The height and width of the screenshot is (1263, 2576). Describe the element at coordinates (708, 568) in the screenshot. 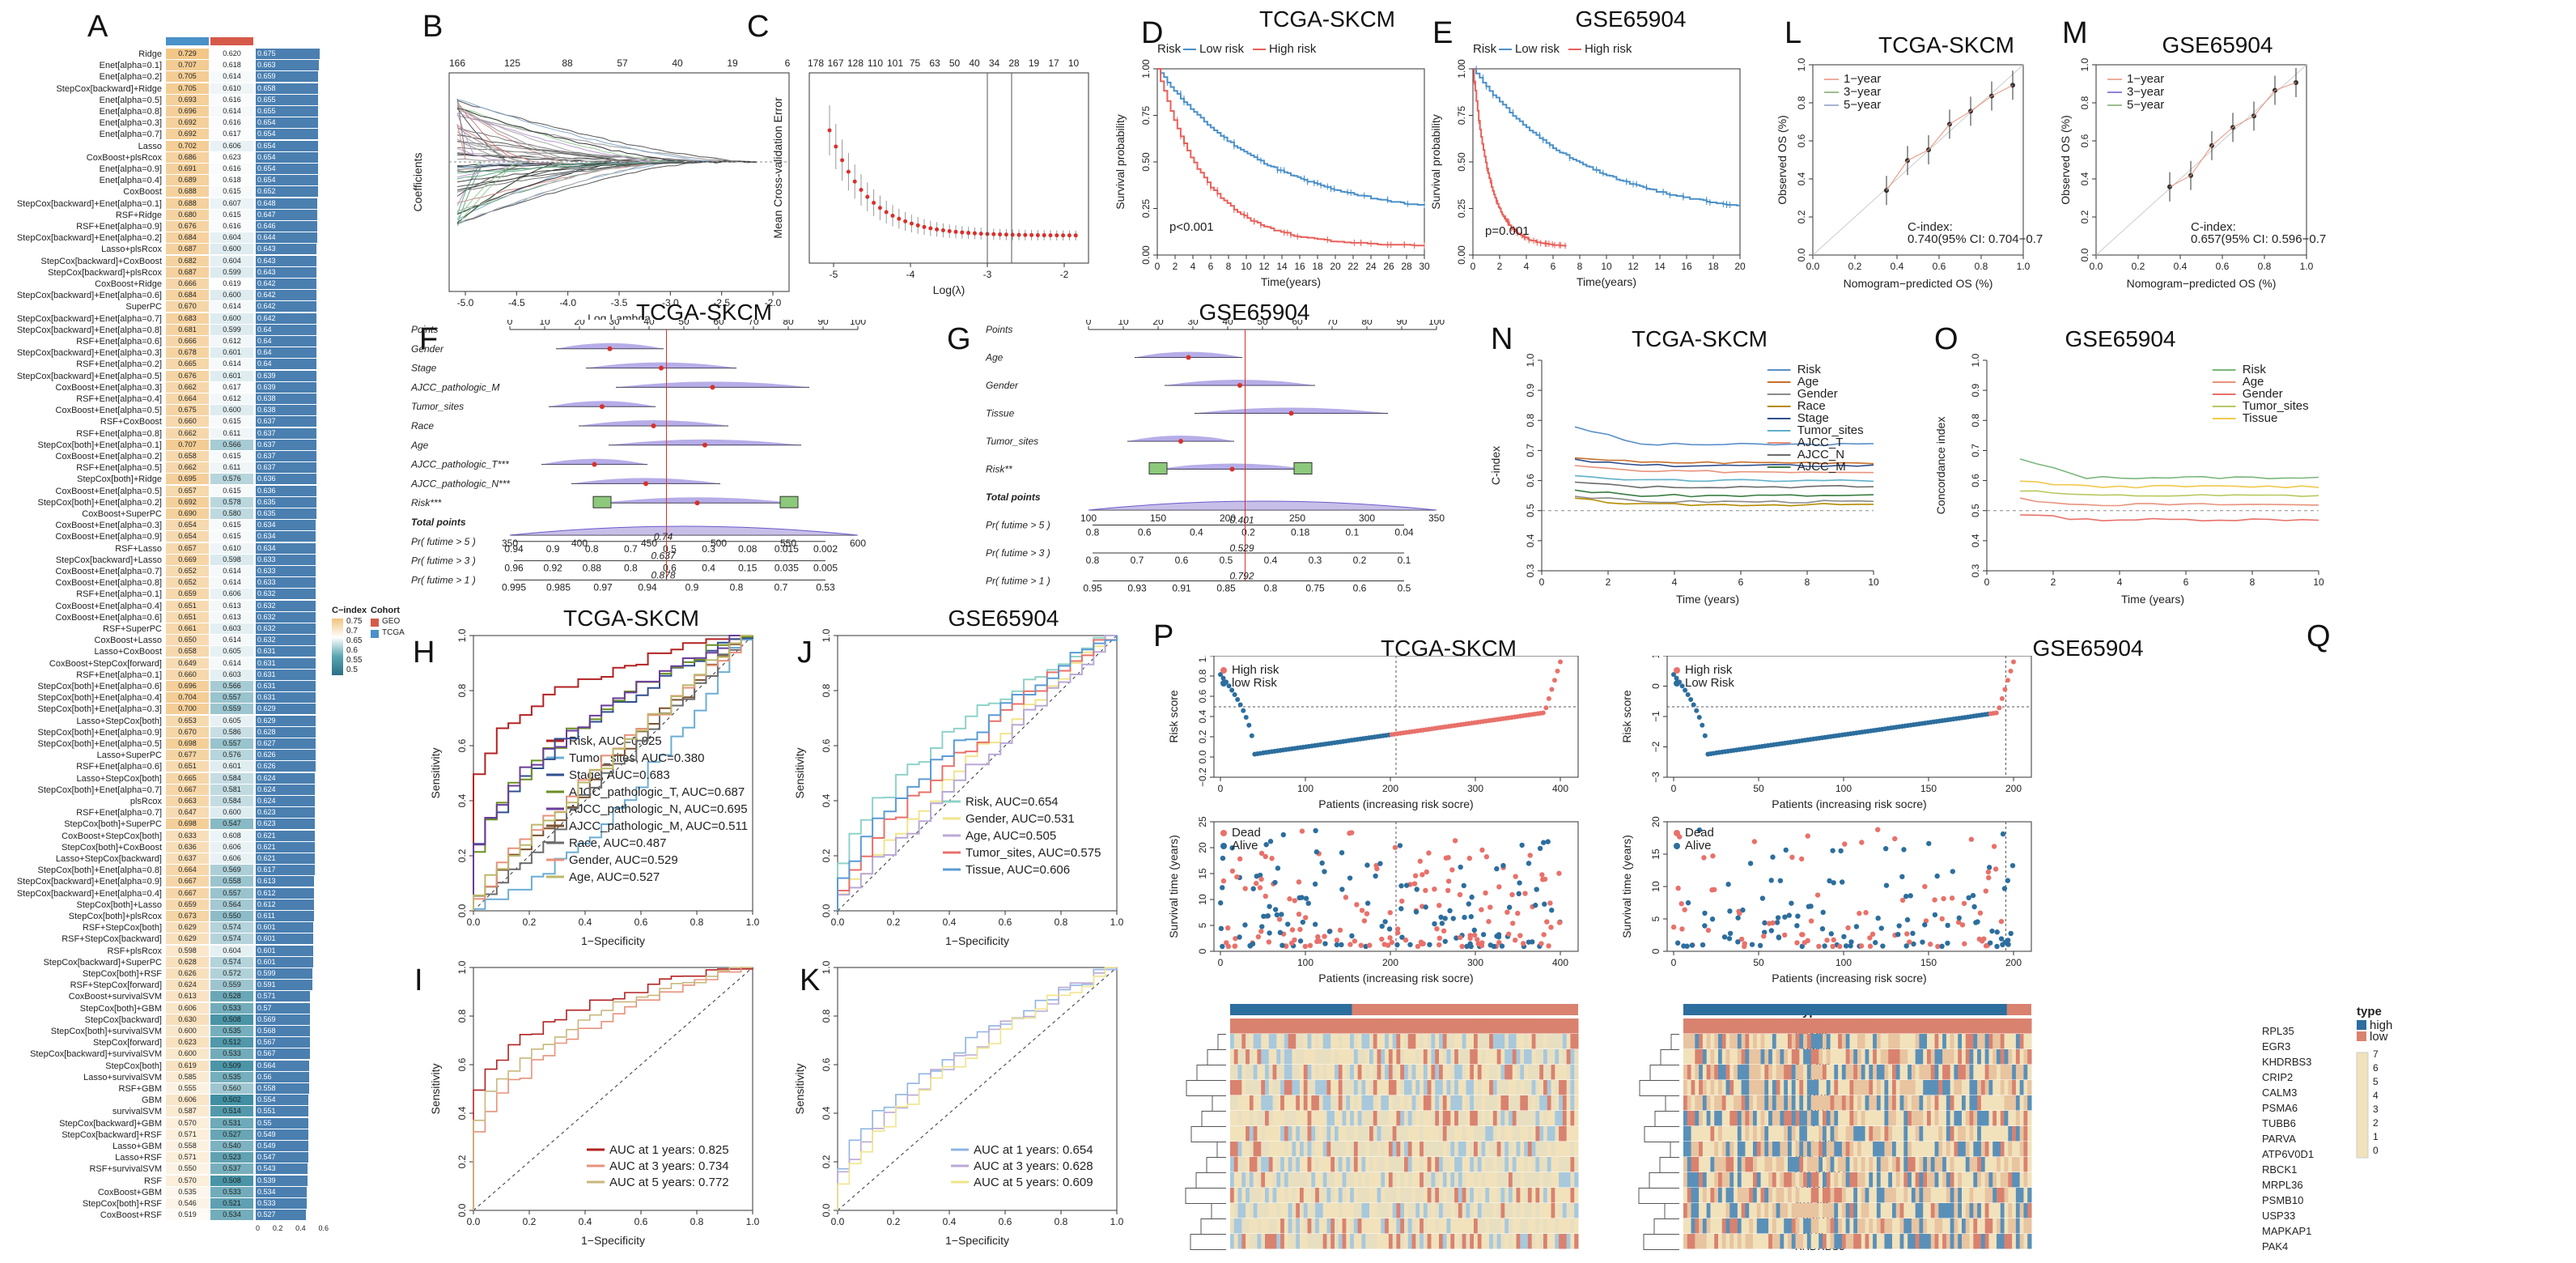

I see `prob-tick-label: 0.4` at that location.